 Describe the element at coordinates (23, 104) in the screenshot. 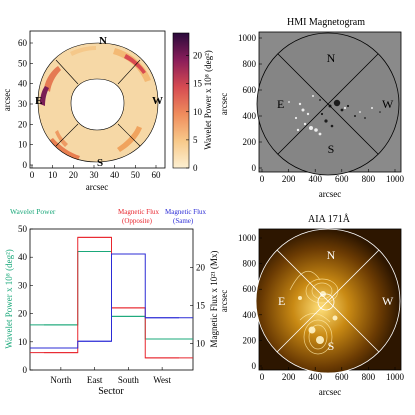

I see `ring-y-tick-label: 30` at that location.